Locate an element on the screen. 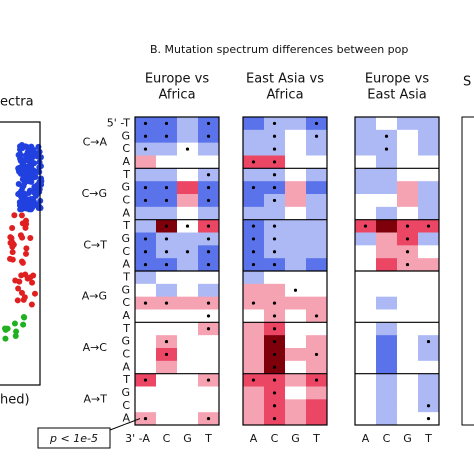 This screenshot has height=474, width=474. scatter-crop is located at coordinates (23, 242).